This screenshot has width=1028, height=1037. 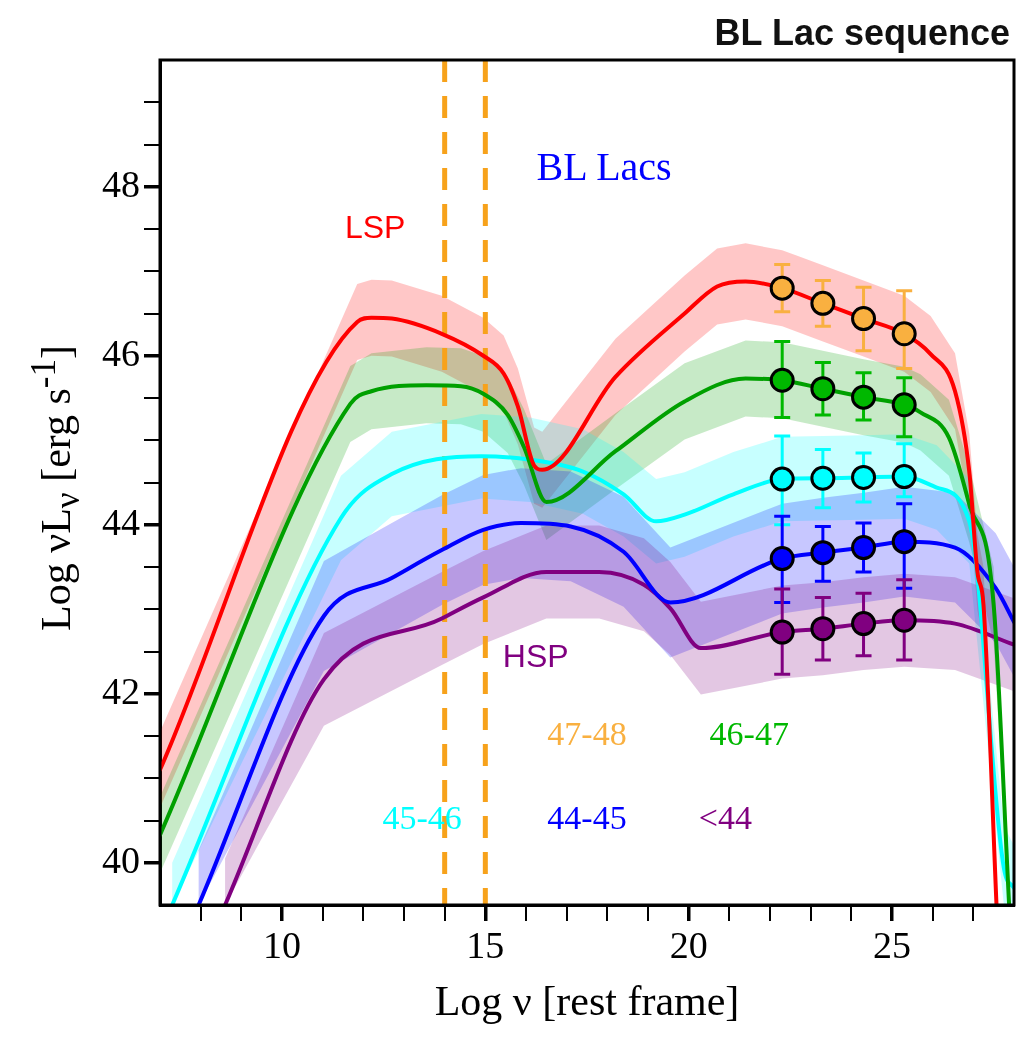 What do you see at coordinates (535, 656) in the screenshot?
I see `annotation: HSP` at bounding box center [535, 656].